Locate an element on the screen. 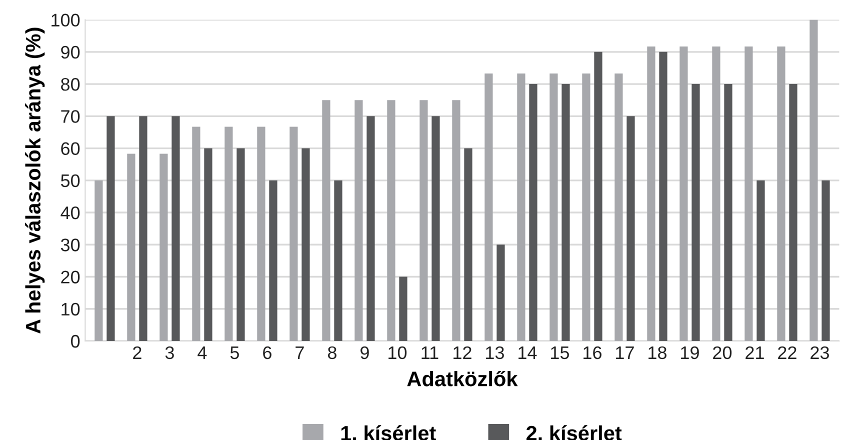 Image resolution: width=852 pixels, height=440 pixels. x-tick-label: 16 is located at coordinates (593, 353).